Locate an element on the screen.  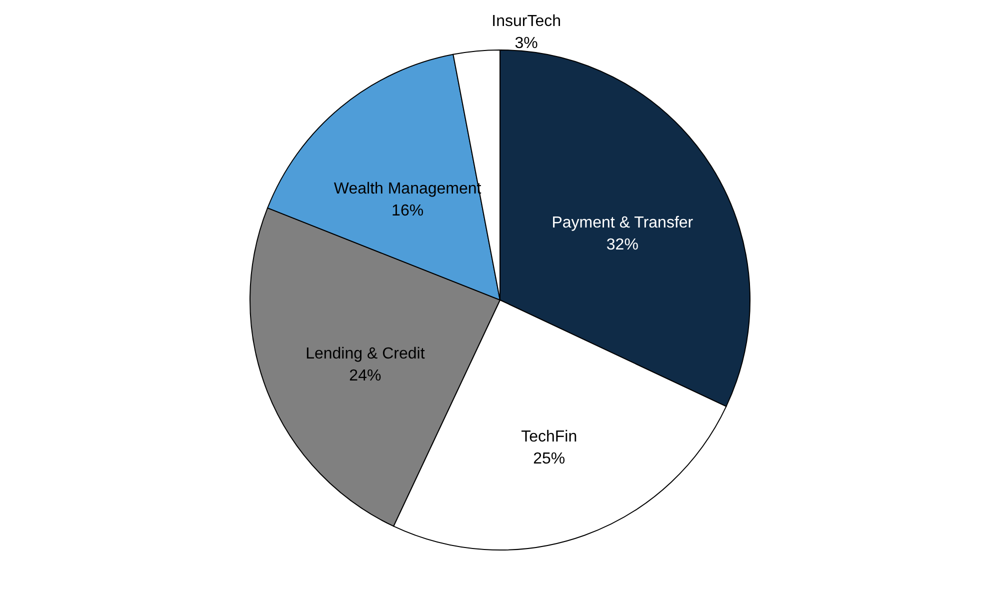
data-label: 25% is located at coordinates (549, 459).